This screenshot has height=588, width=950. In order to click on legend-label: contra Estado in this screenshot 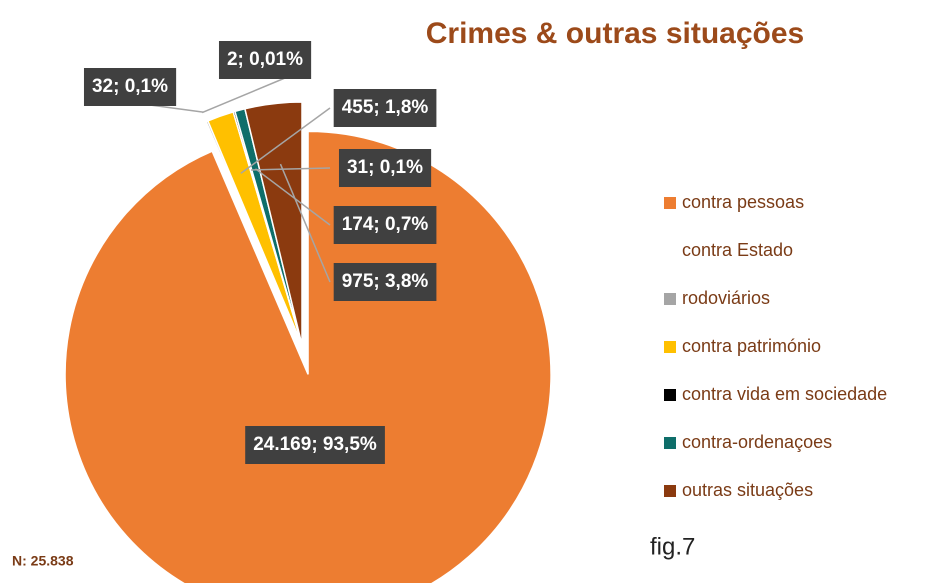, I will do `click(737, 250)`.